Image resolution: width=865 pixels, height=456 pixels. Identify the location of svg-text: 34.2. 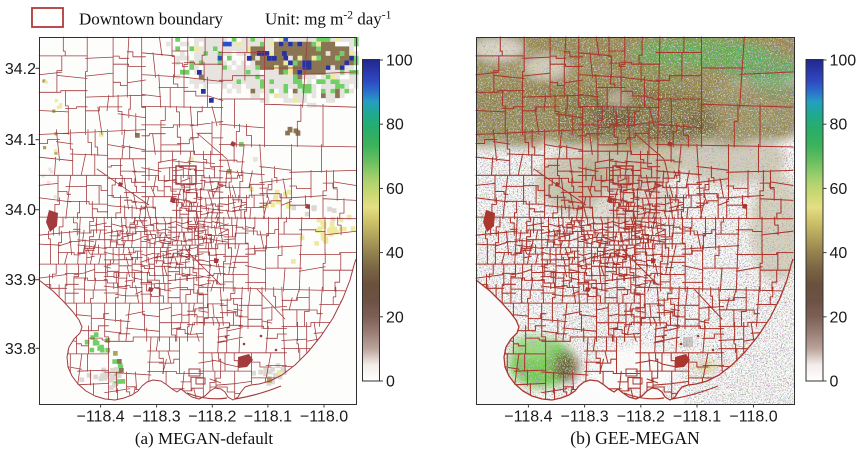
(20, 69).